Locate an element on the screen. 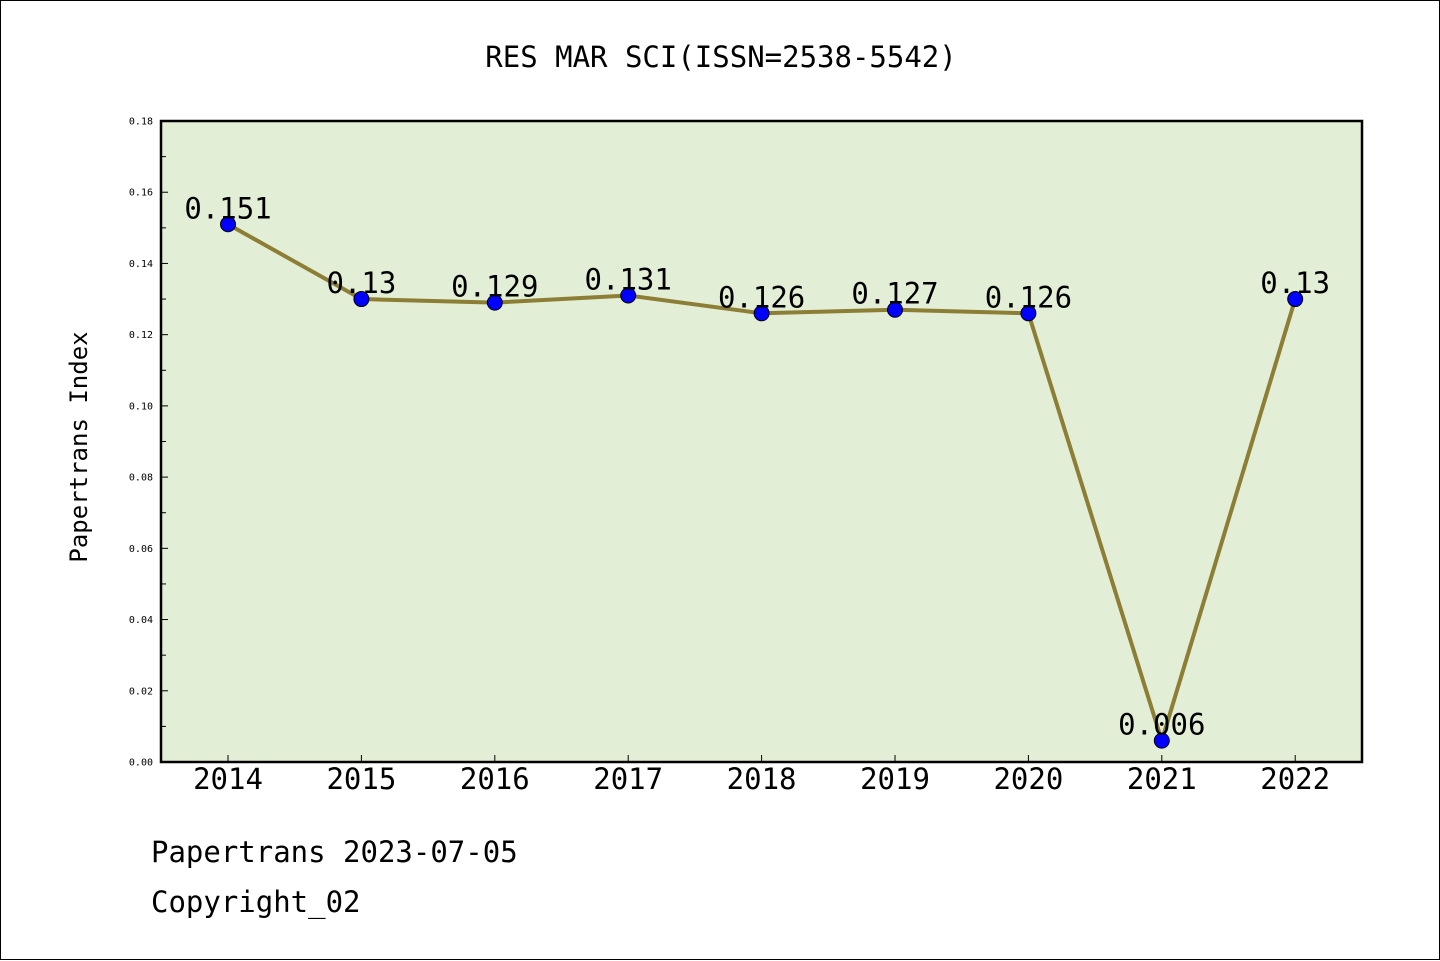  chart-title: RES MAR SCI(ISSN=2538-5542) is located at coordinates (720, 57).